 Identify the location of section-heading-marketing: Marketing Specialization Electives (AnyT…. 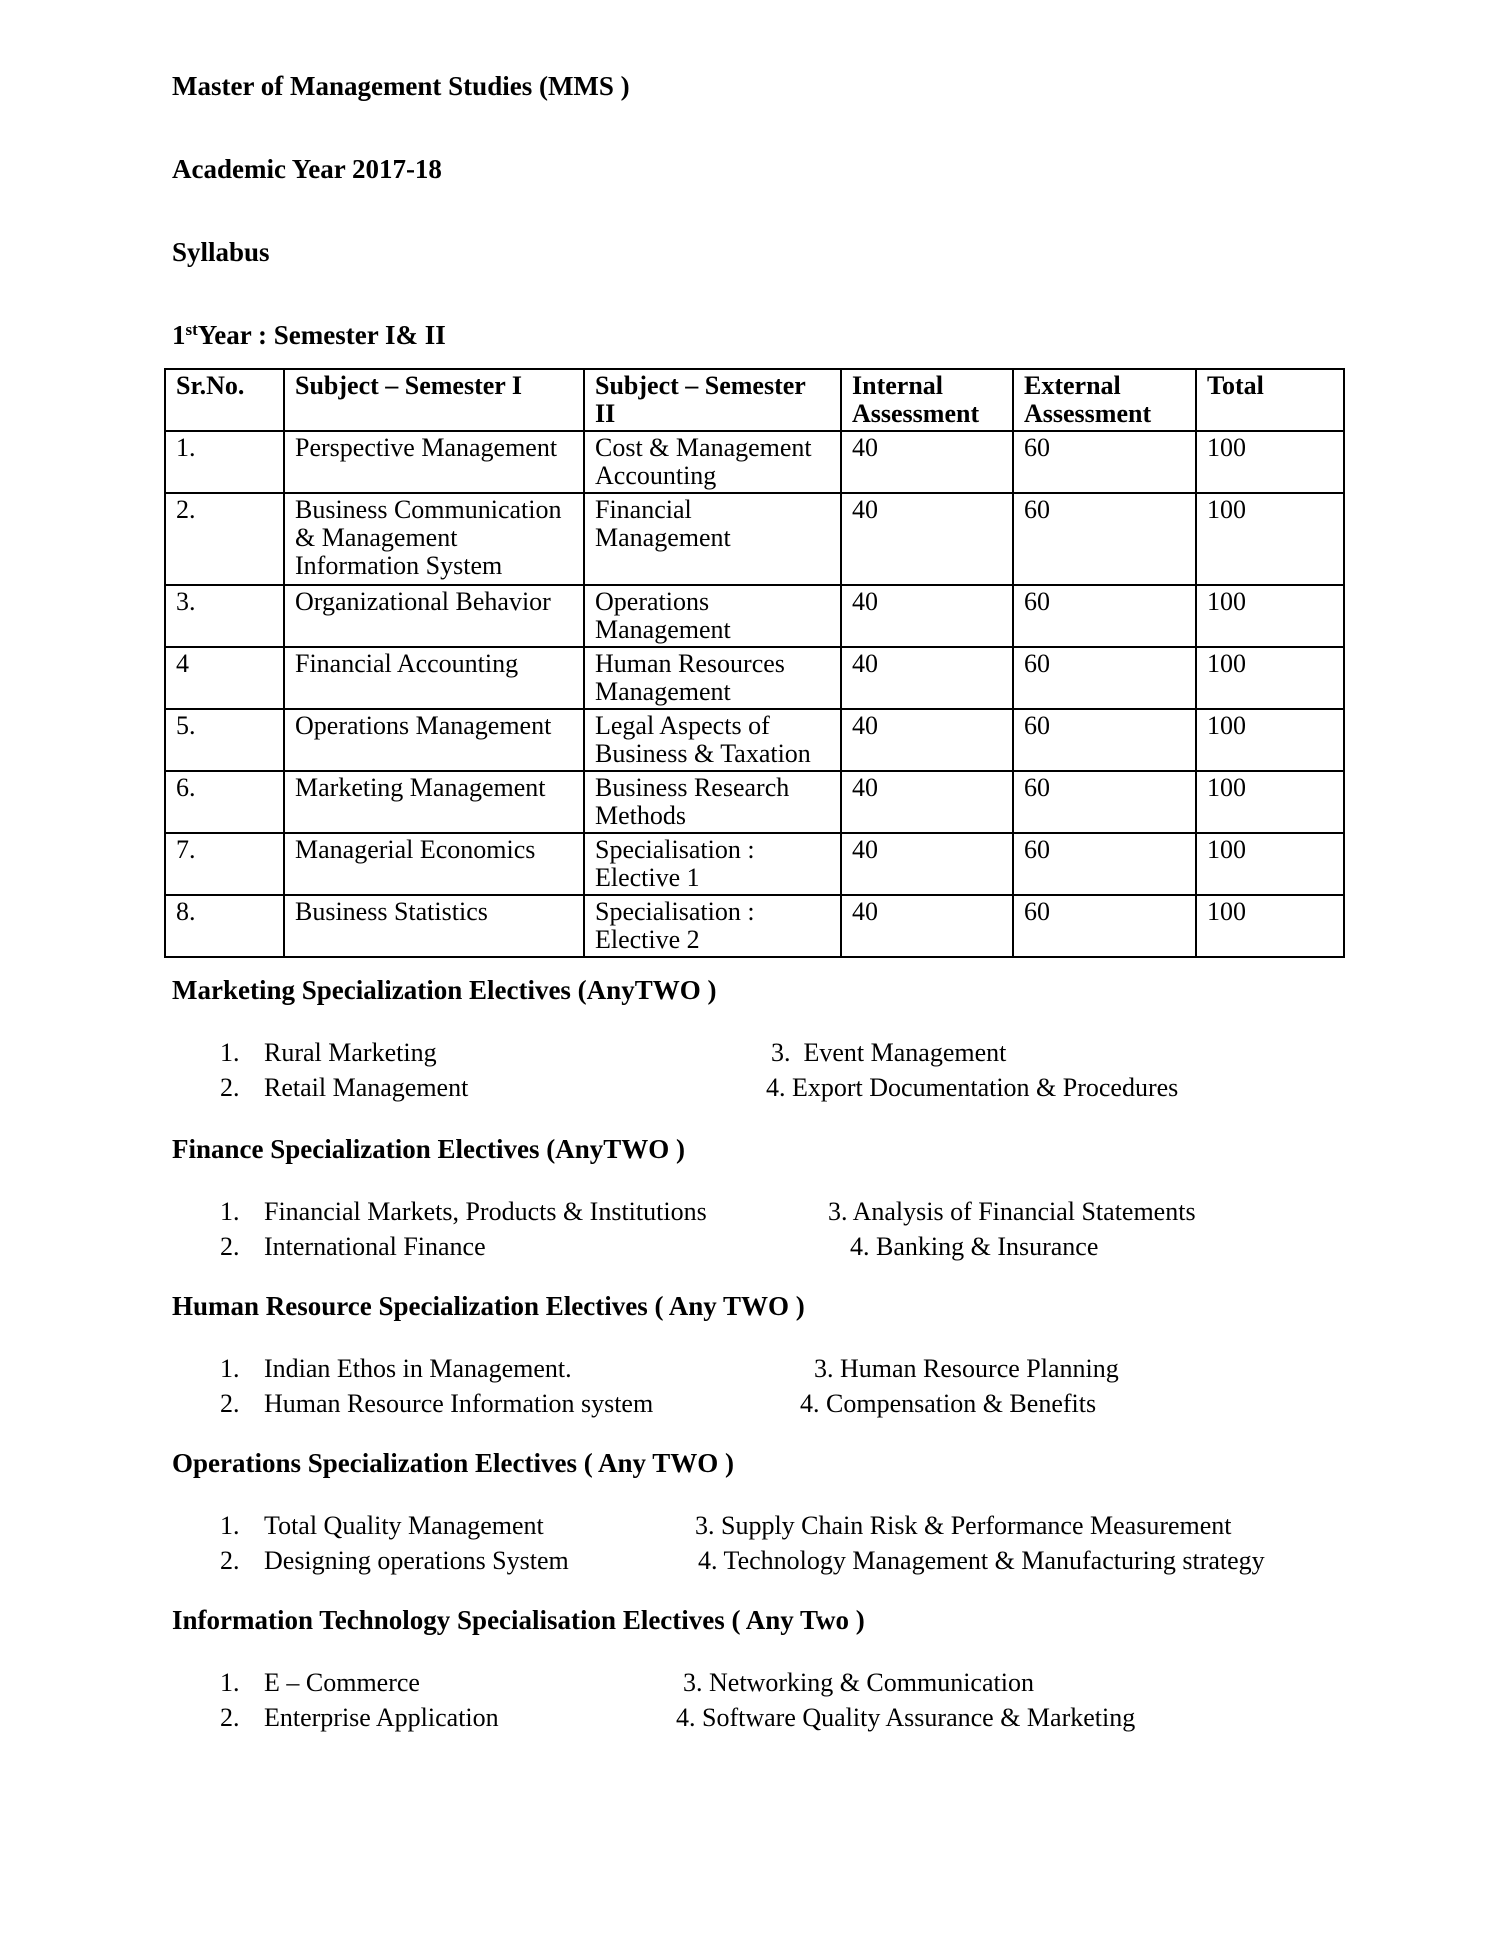
(444, 990).